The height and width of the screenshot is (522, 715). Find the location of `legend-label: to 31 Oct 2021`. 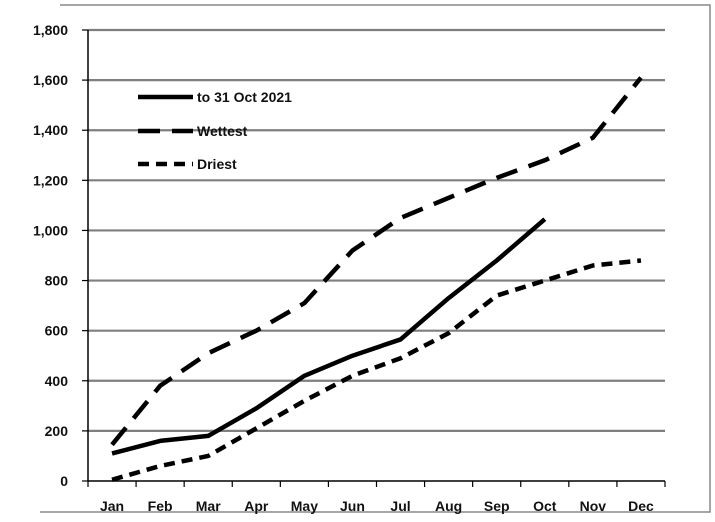

legend-label: to 31 Oct 2021 is located at coordinates (244, 97).